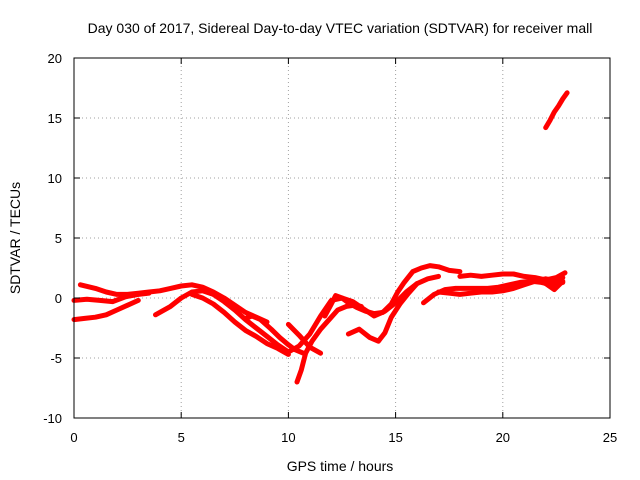 This screenshot has height=480, width=640. Describe the element at coordinates (52, 418) in the screenshot. I see `y-tick-label: -10` at that location.